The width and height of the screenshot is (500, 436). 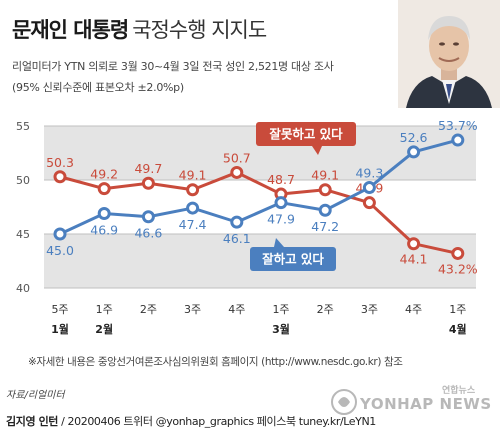 I want to click on chart-title: 문재인 대통령 국정수행 지지도, so click(x=139, y=29).